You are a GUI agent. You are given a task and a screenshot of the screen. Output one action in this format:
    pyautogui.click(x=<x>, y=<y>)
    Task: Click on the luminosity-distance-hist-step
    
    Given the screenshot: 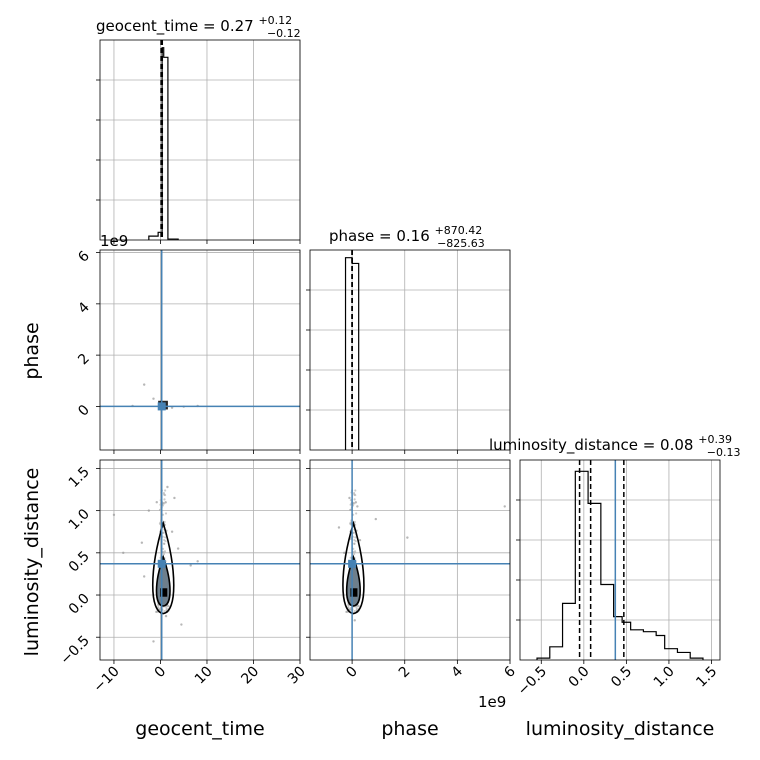 What is the action you would take?
    pyautogui.click(x=620, y=565)
    